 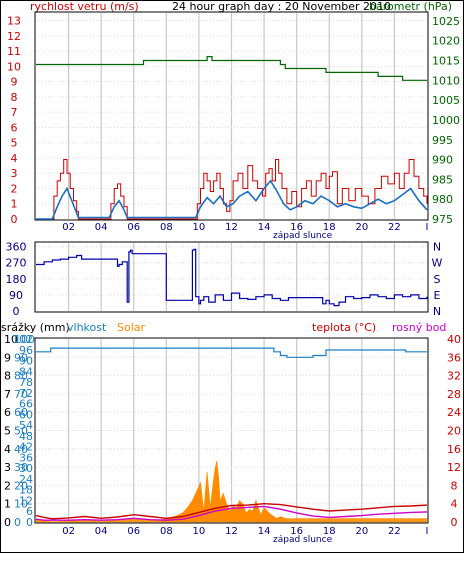 I want to click on direction-degree-tick: 270, so click(x=16, y=263).